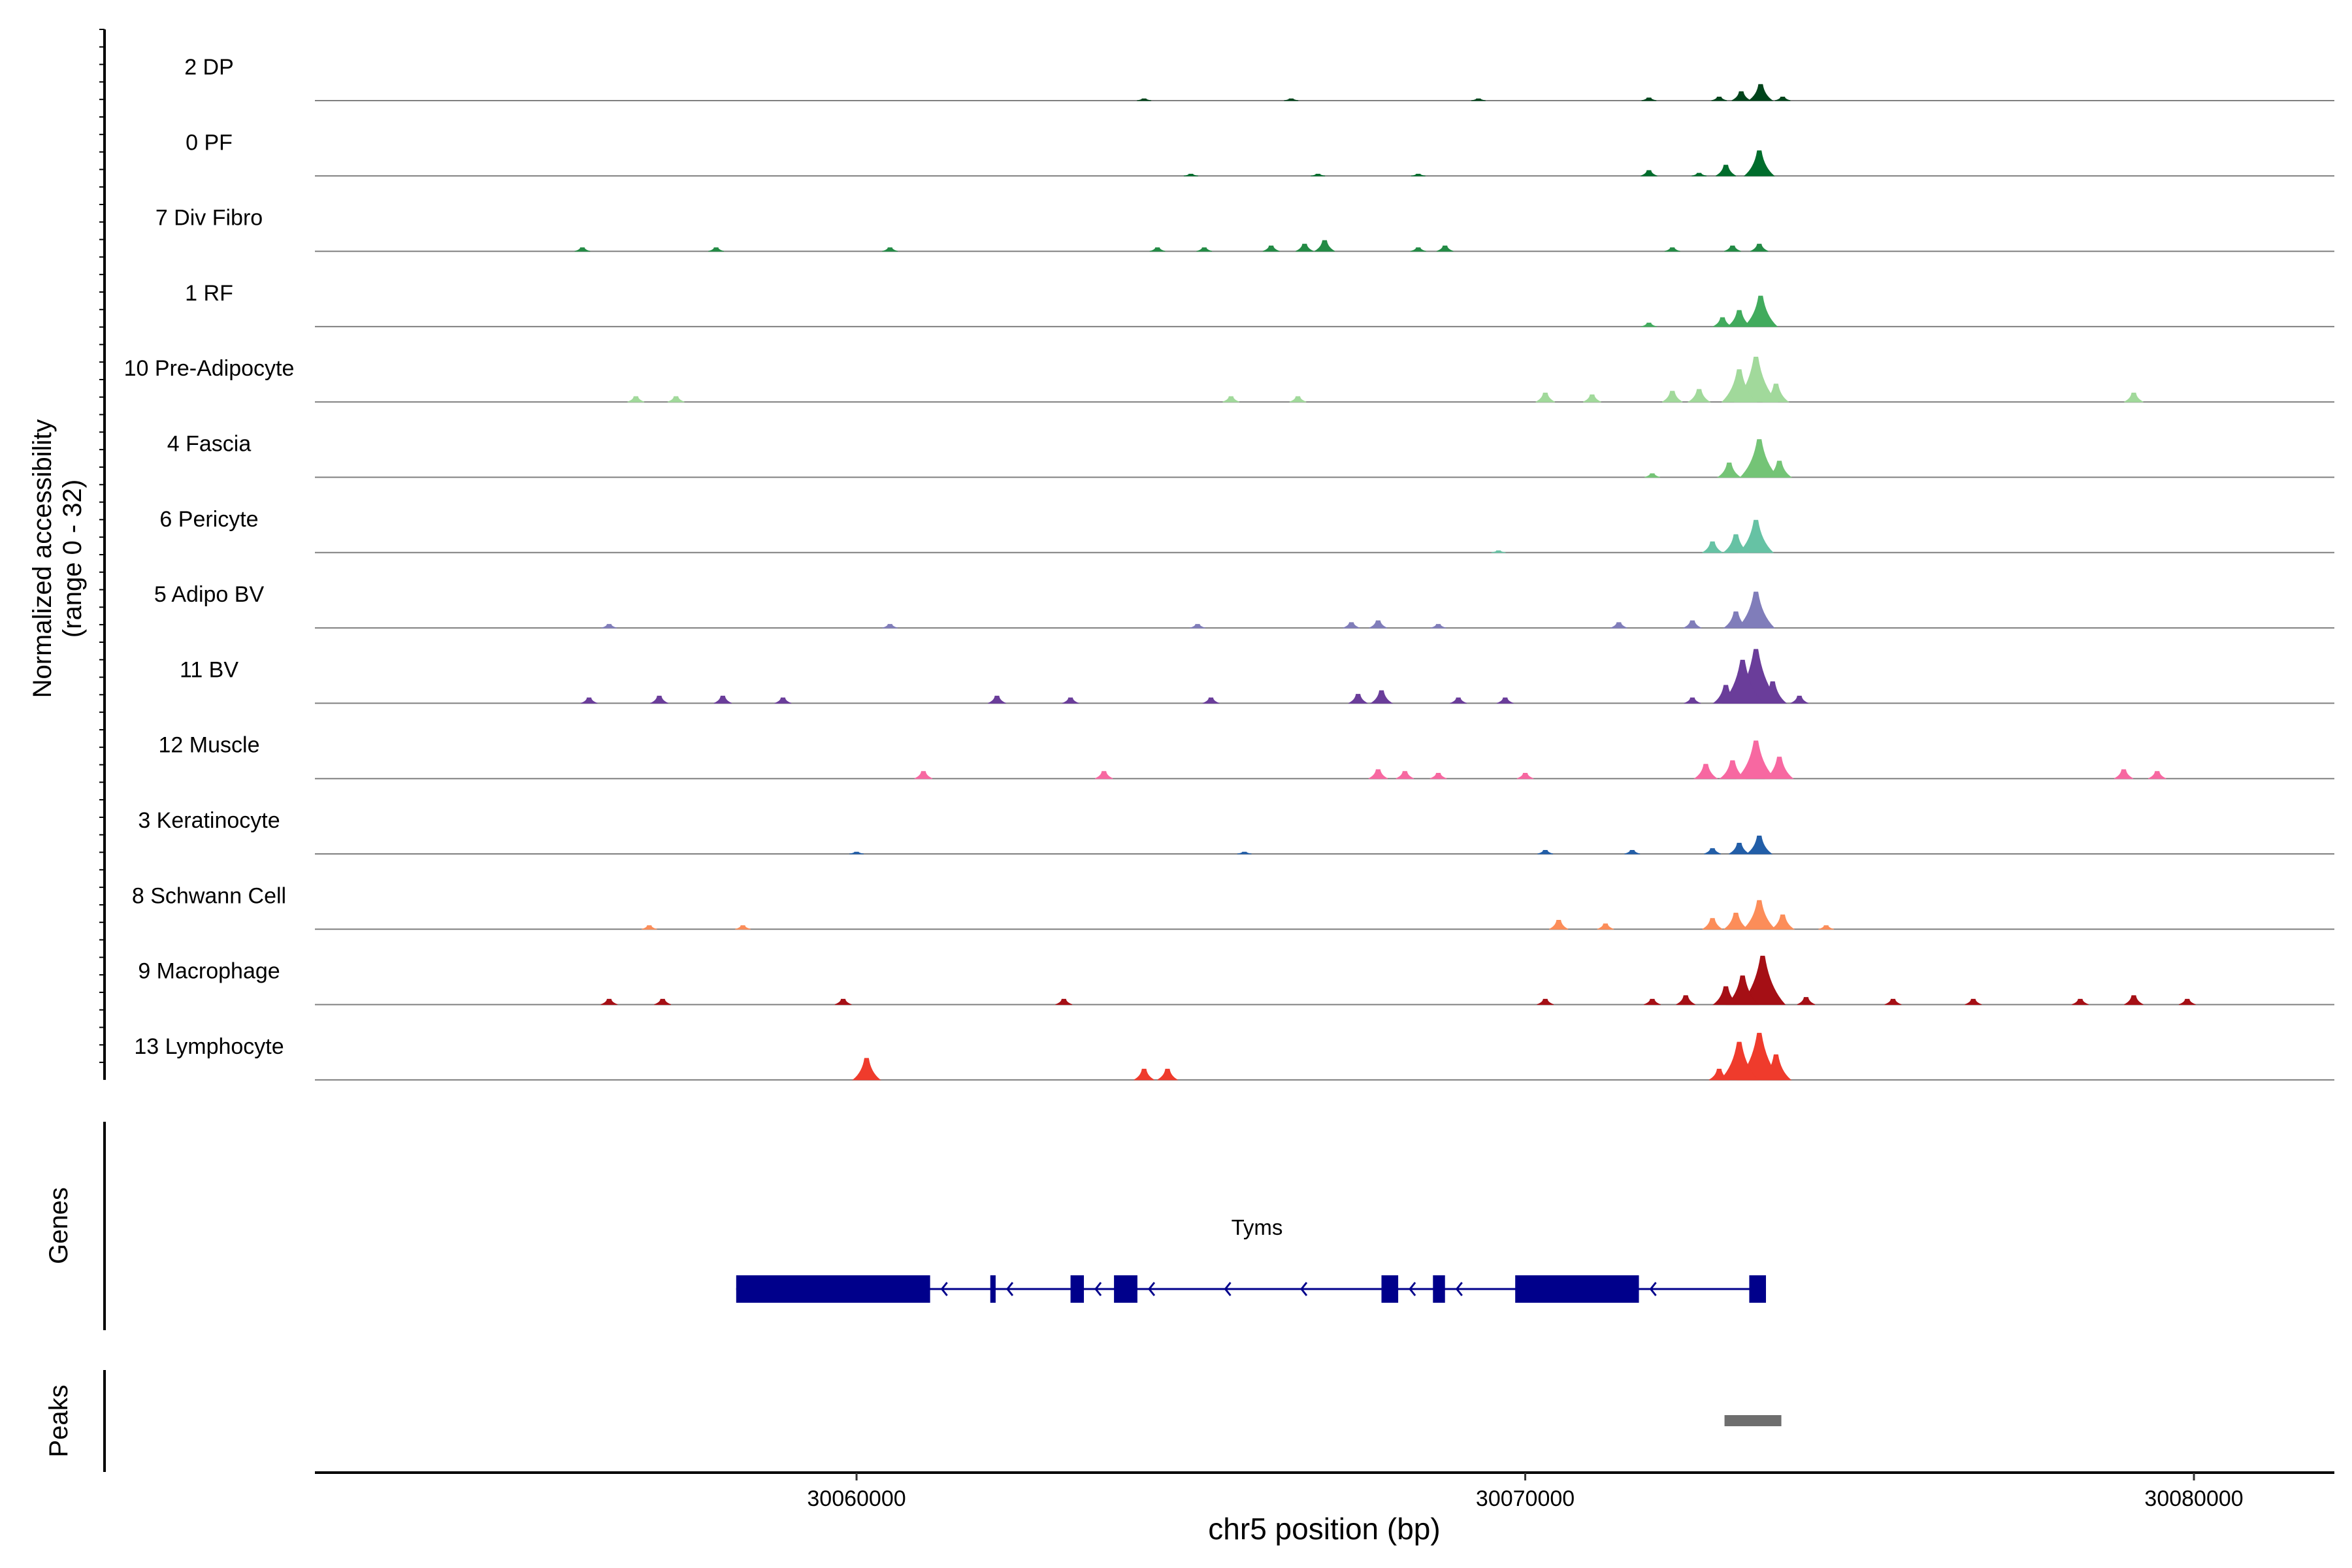 The width and height of the screenshot is (2352, 1568). What do you see at coordinates (72, 559) in the screenshot?
I see `tracks-y-axis-title-line2: (range 0 - 32)` at bounding box center [72, 559].